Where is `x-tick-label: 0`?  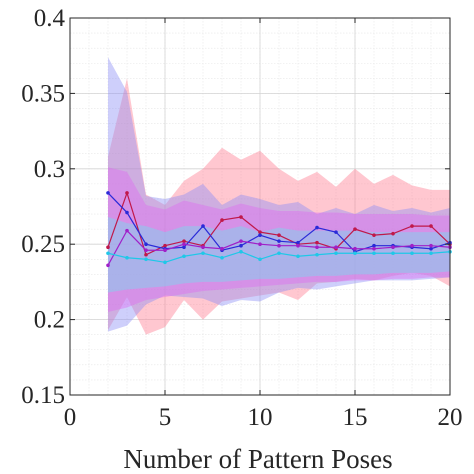 x-tick-label: 0 is located at coordinates (70, 417).